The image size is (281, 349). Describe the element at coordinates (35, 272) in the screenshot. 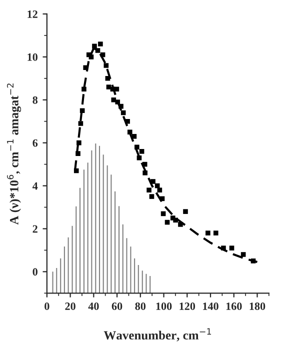

I see `y-tick-label: 0` at that location.